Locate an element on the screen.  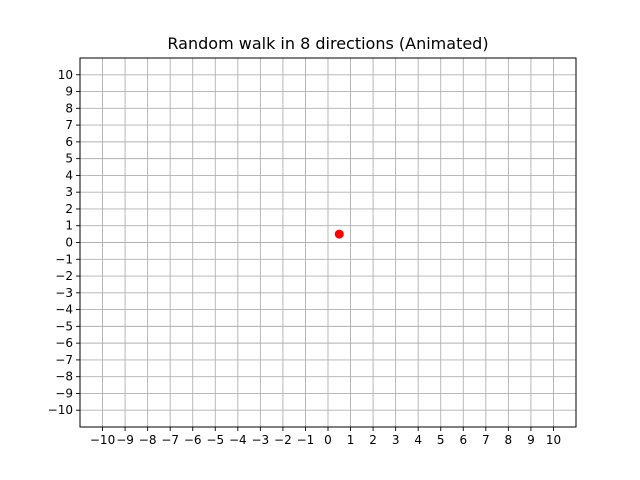
y-tick-label: −5 is located at coordinates (64, 326).